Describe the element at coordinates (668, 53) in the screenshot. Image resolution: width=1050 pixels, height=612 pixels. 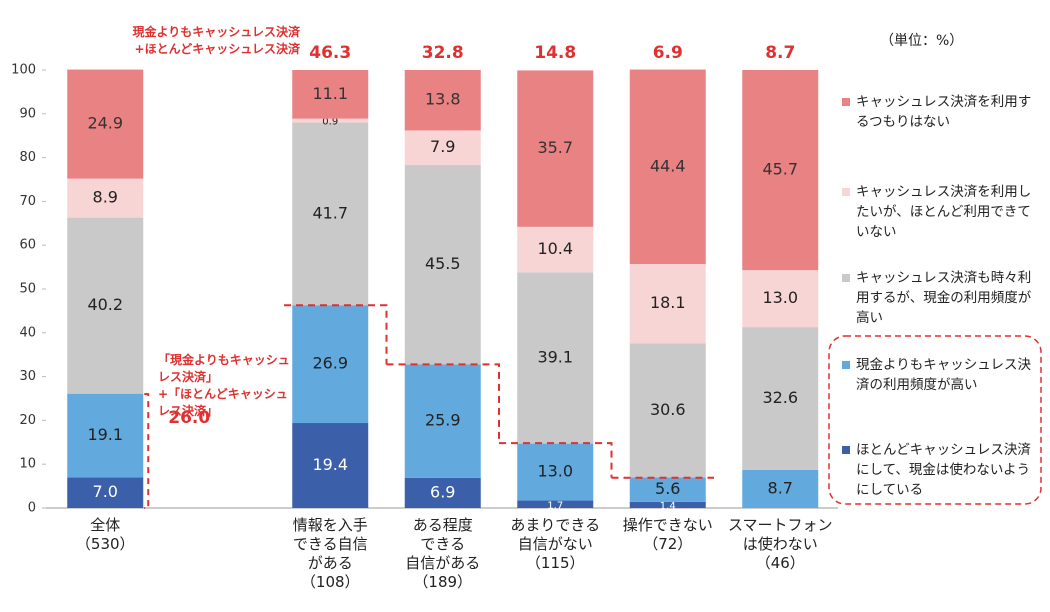
I see `total-label: 6.9` at that location.